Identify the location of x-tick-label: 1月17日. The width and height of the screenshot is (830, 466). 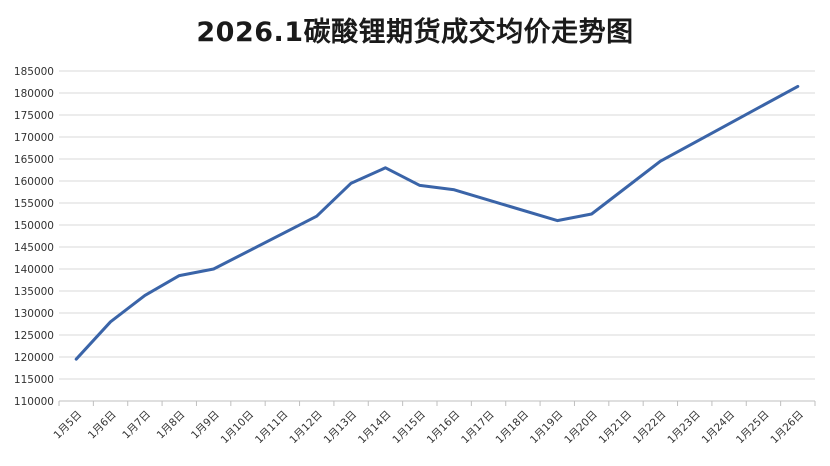
(478, 428).